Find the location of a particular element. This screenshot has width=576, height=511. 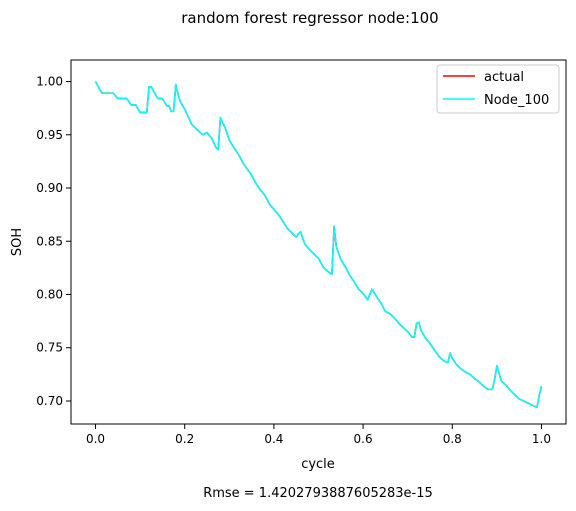

y-tick-label: 0.75 is located at coordinates (49, 348).